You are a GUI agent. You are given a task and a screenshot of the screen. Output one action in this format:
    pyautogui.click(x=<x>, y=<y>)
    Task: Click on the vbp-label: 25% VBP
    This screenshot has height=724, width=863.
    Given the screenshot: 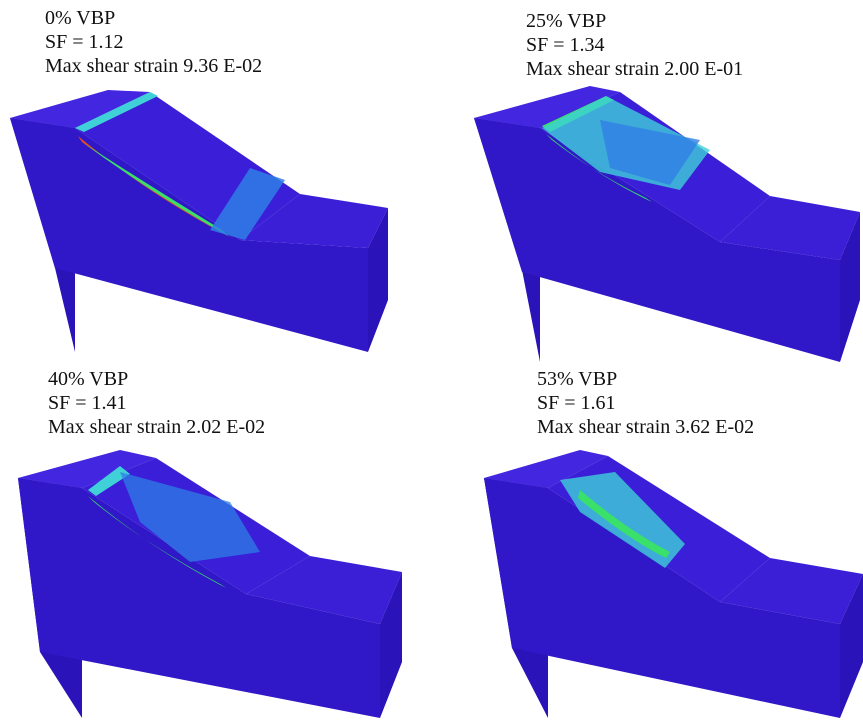 What is the action you would take?
    pyautogui.click(x=566, y=21)
    